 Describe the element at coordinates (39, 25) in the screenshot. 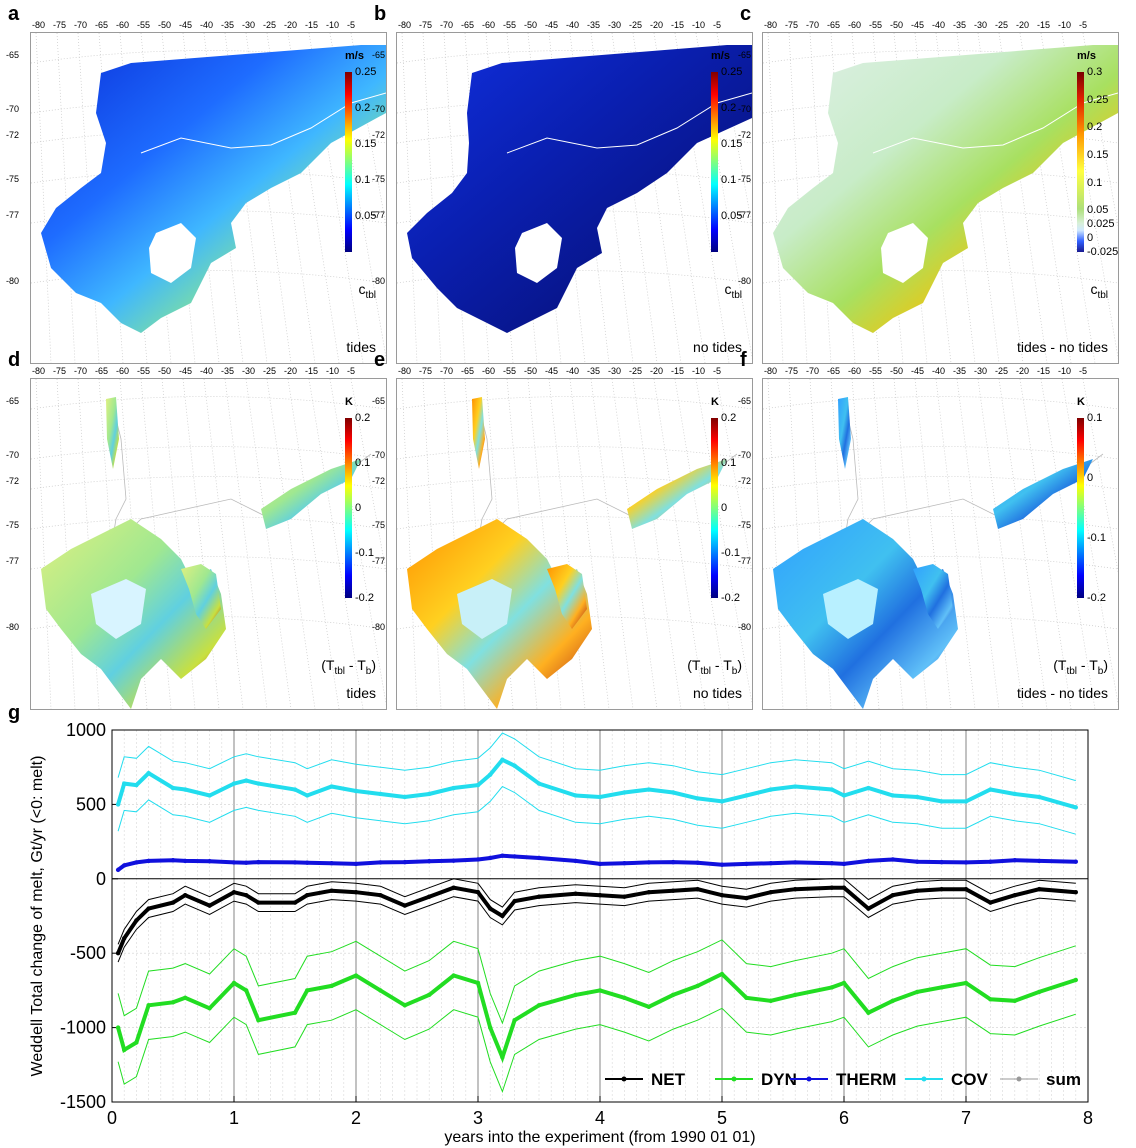

I see `lon-tick-label: -80` at that location.